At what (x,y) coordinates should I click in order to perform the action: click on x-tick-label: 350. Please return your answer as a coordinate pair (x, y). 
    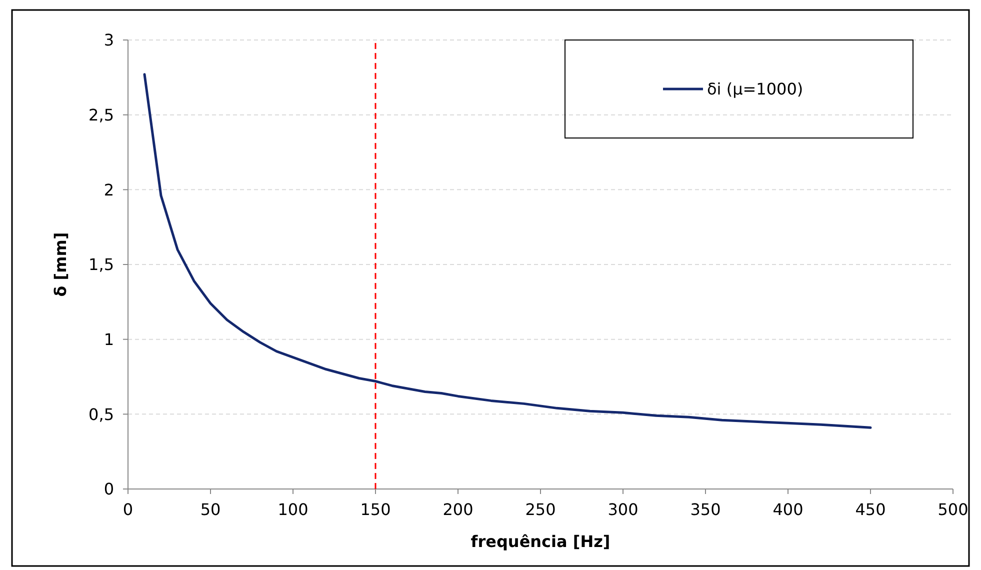
    Looking at the image, I should click on (705, 509).